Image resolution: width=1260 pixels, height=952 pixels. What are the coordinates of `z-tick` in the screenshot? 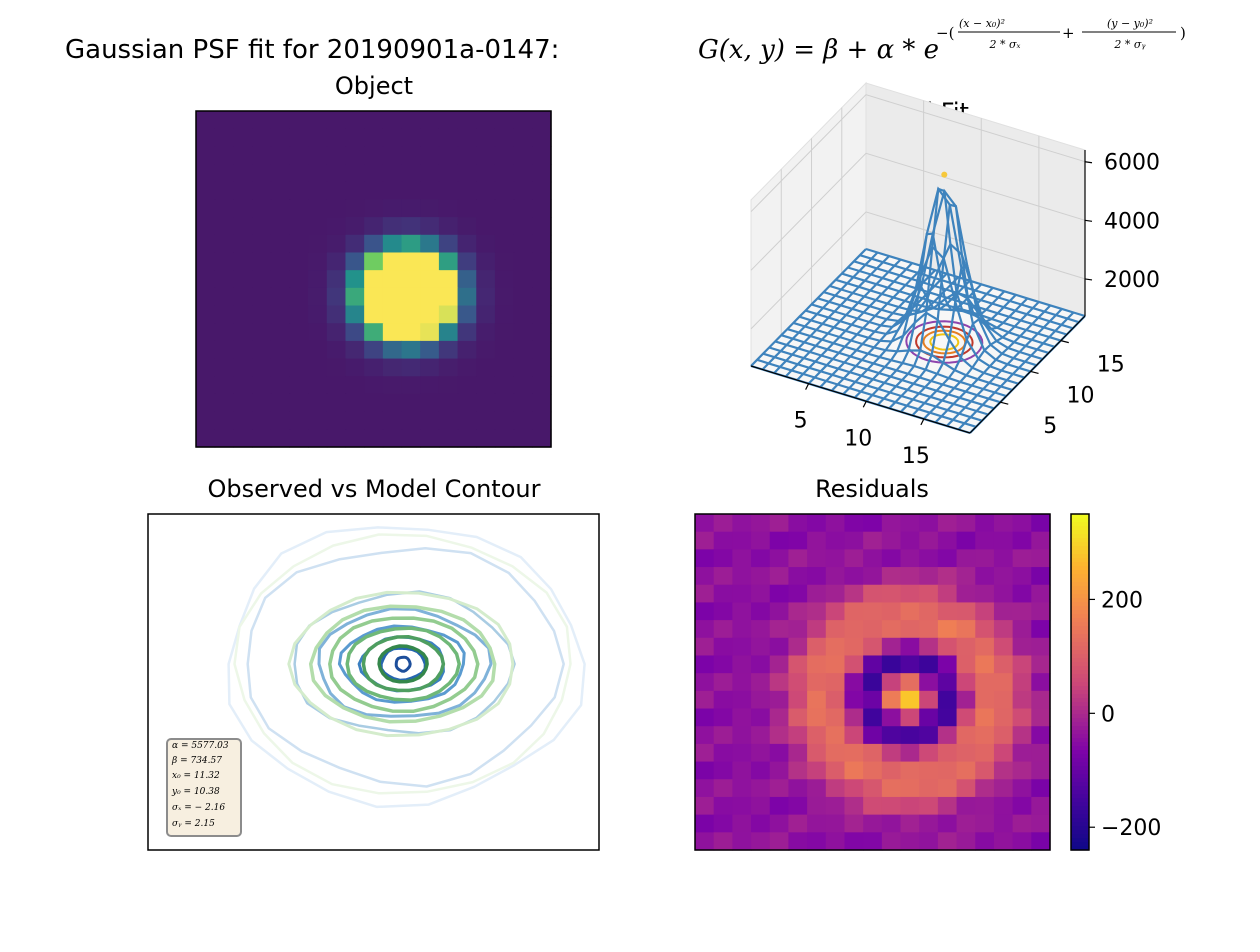 It's located at (1088, 279).